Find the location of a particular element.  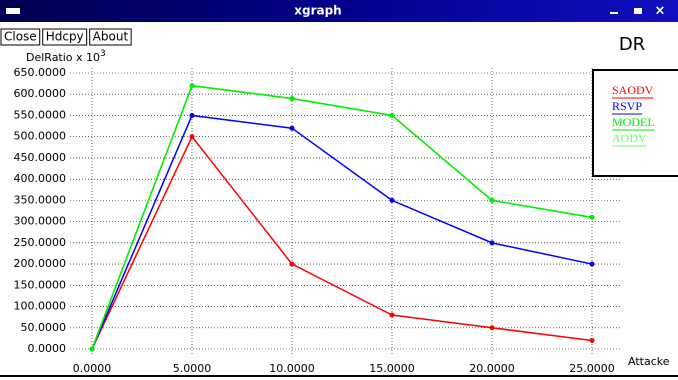

y-tick-label: 50.0000 is located at coordinates (44, 327).